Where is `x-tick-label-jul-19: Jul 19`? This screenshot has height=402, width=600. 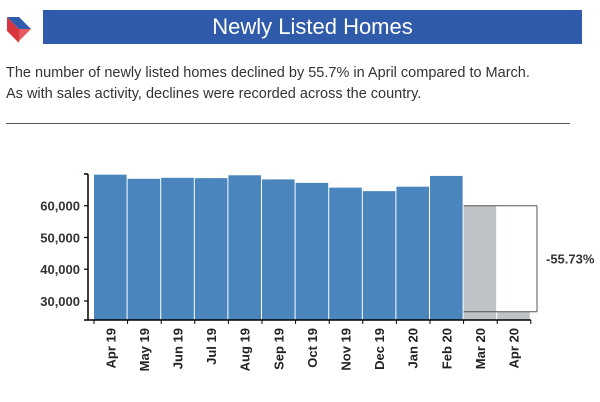
x-tick-label-jul-19: Jul 19 is located at coordinates (211, 346).